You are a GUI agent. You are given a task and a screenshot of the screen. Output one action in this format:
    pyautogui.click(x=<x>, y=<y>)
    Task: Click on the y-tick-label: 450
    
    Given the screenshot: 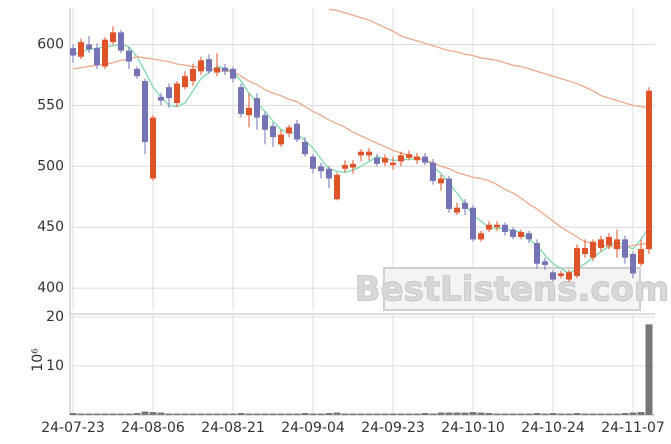 What is the action you would take?
    pyautogui.click(x=50, y=227)
    